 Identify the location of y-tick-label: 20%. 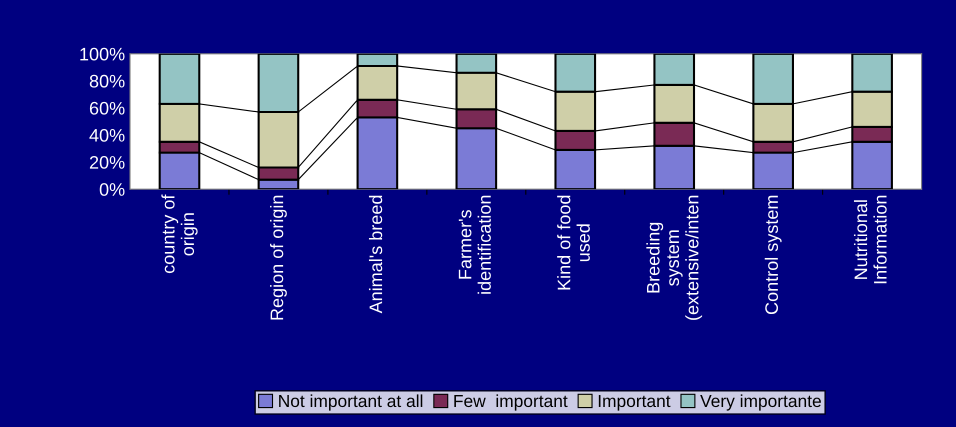
(107, 162).